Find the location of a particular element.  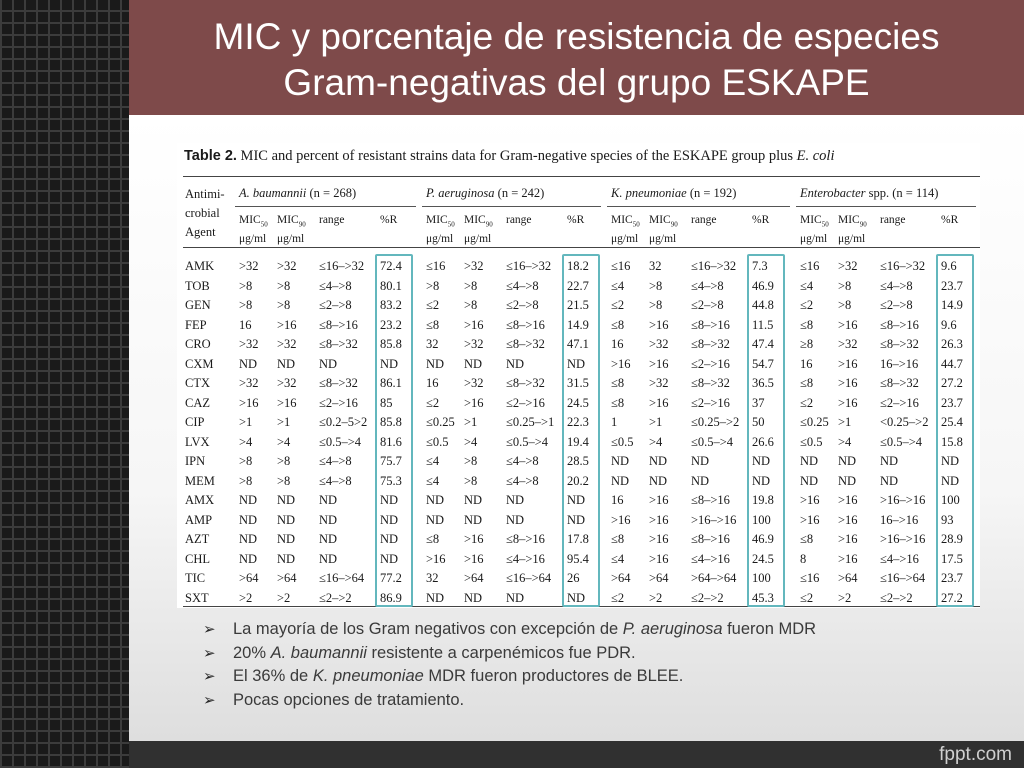

mic50-cell: ≤0.25 is located at coordinates (440, 422).